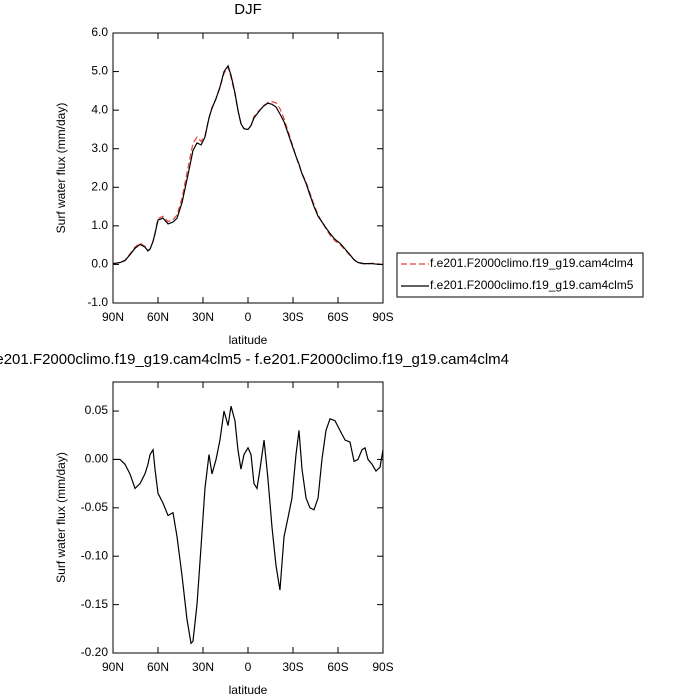  What do you see at coordinates (97, 410) in the screenshot?
I see `y-tick-label: 0.05` at bounding box center [97, 410].